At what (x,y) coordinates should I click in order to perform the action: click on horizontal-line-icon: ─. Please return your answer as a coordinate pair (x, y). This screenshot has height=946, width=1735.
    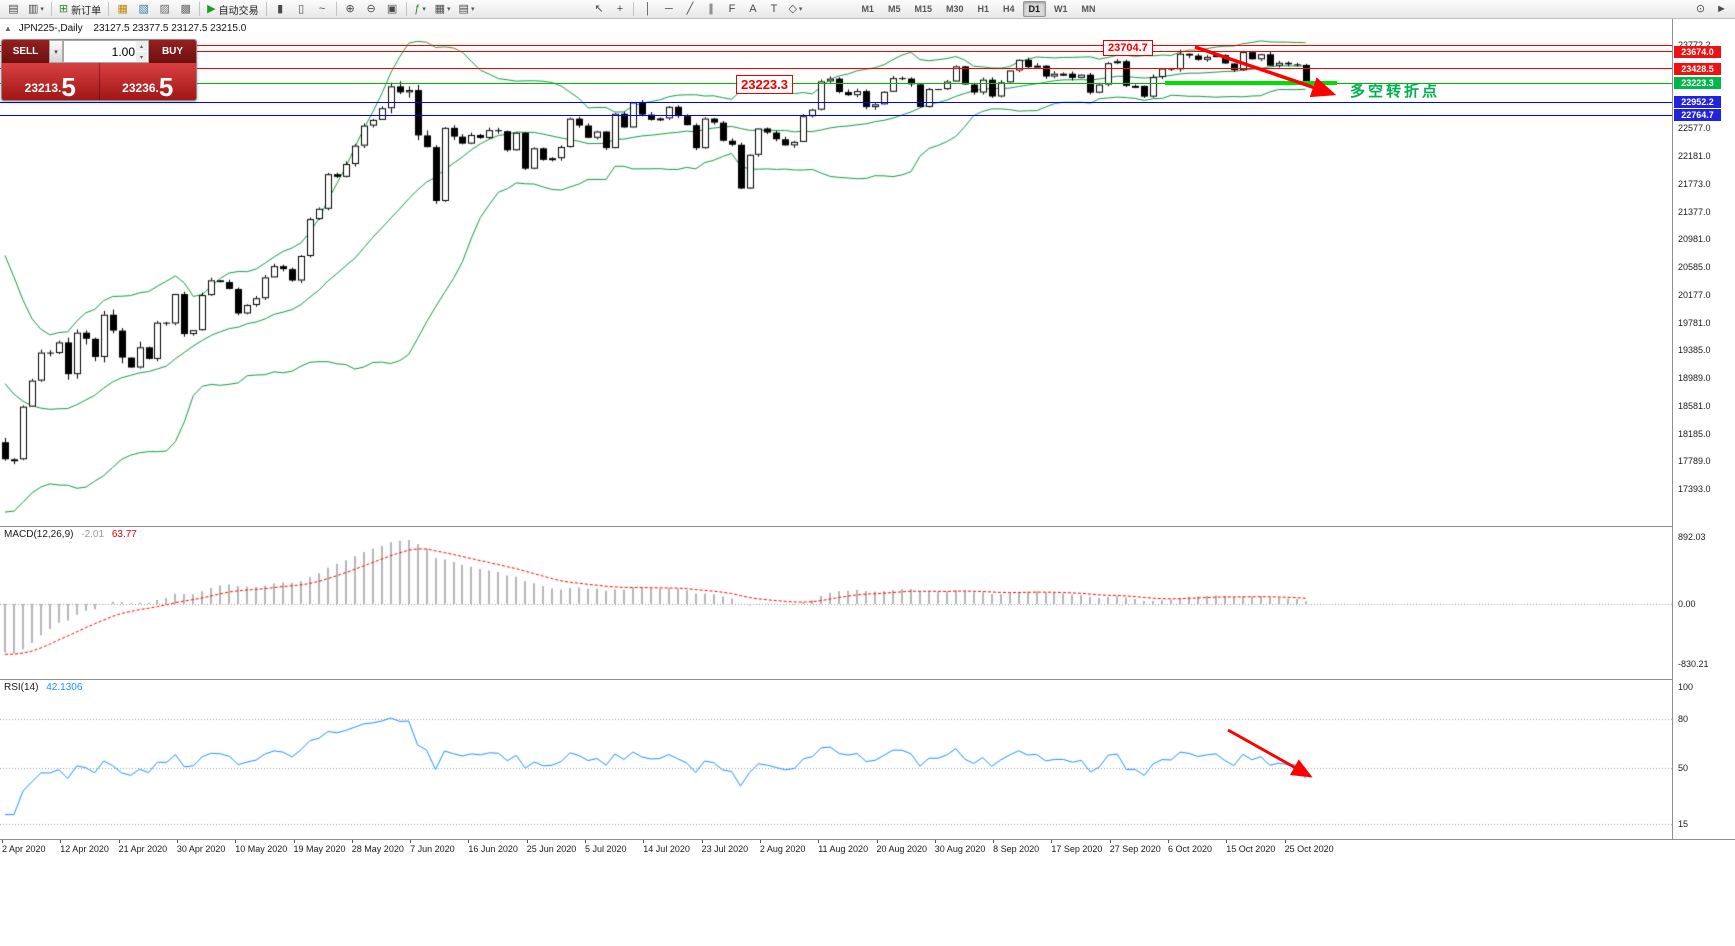
    Looking at the image, I should click on (668, 9).